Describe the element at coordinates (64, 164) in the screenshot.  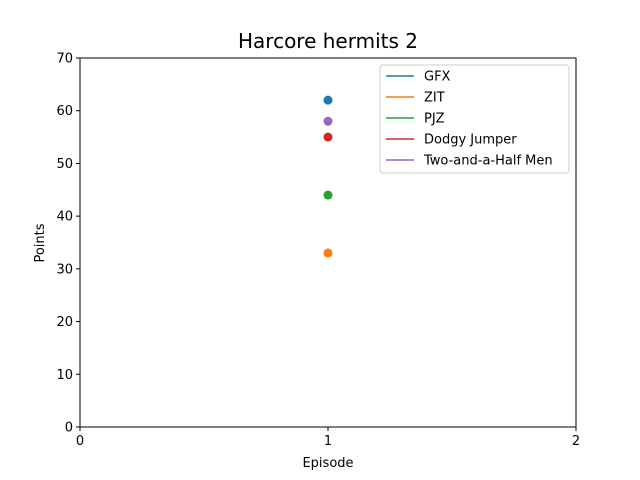
I see `y-tick-label: 50` at that location.